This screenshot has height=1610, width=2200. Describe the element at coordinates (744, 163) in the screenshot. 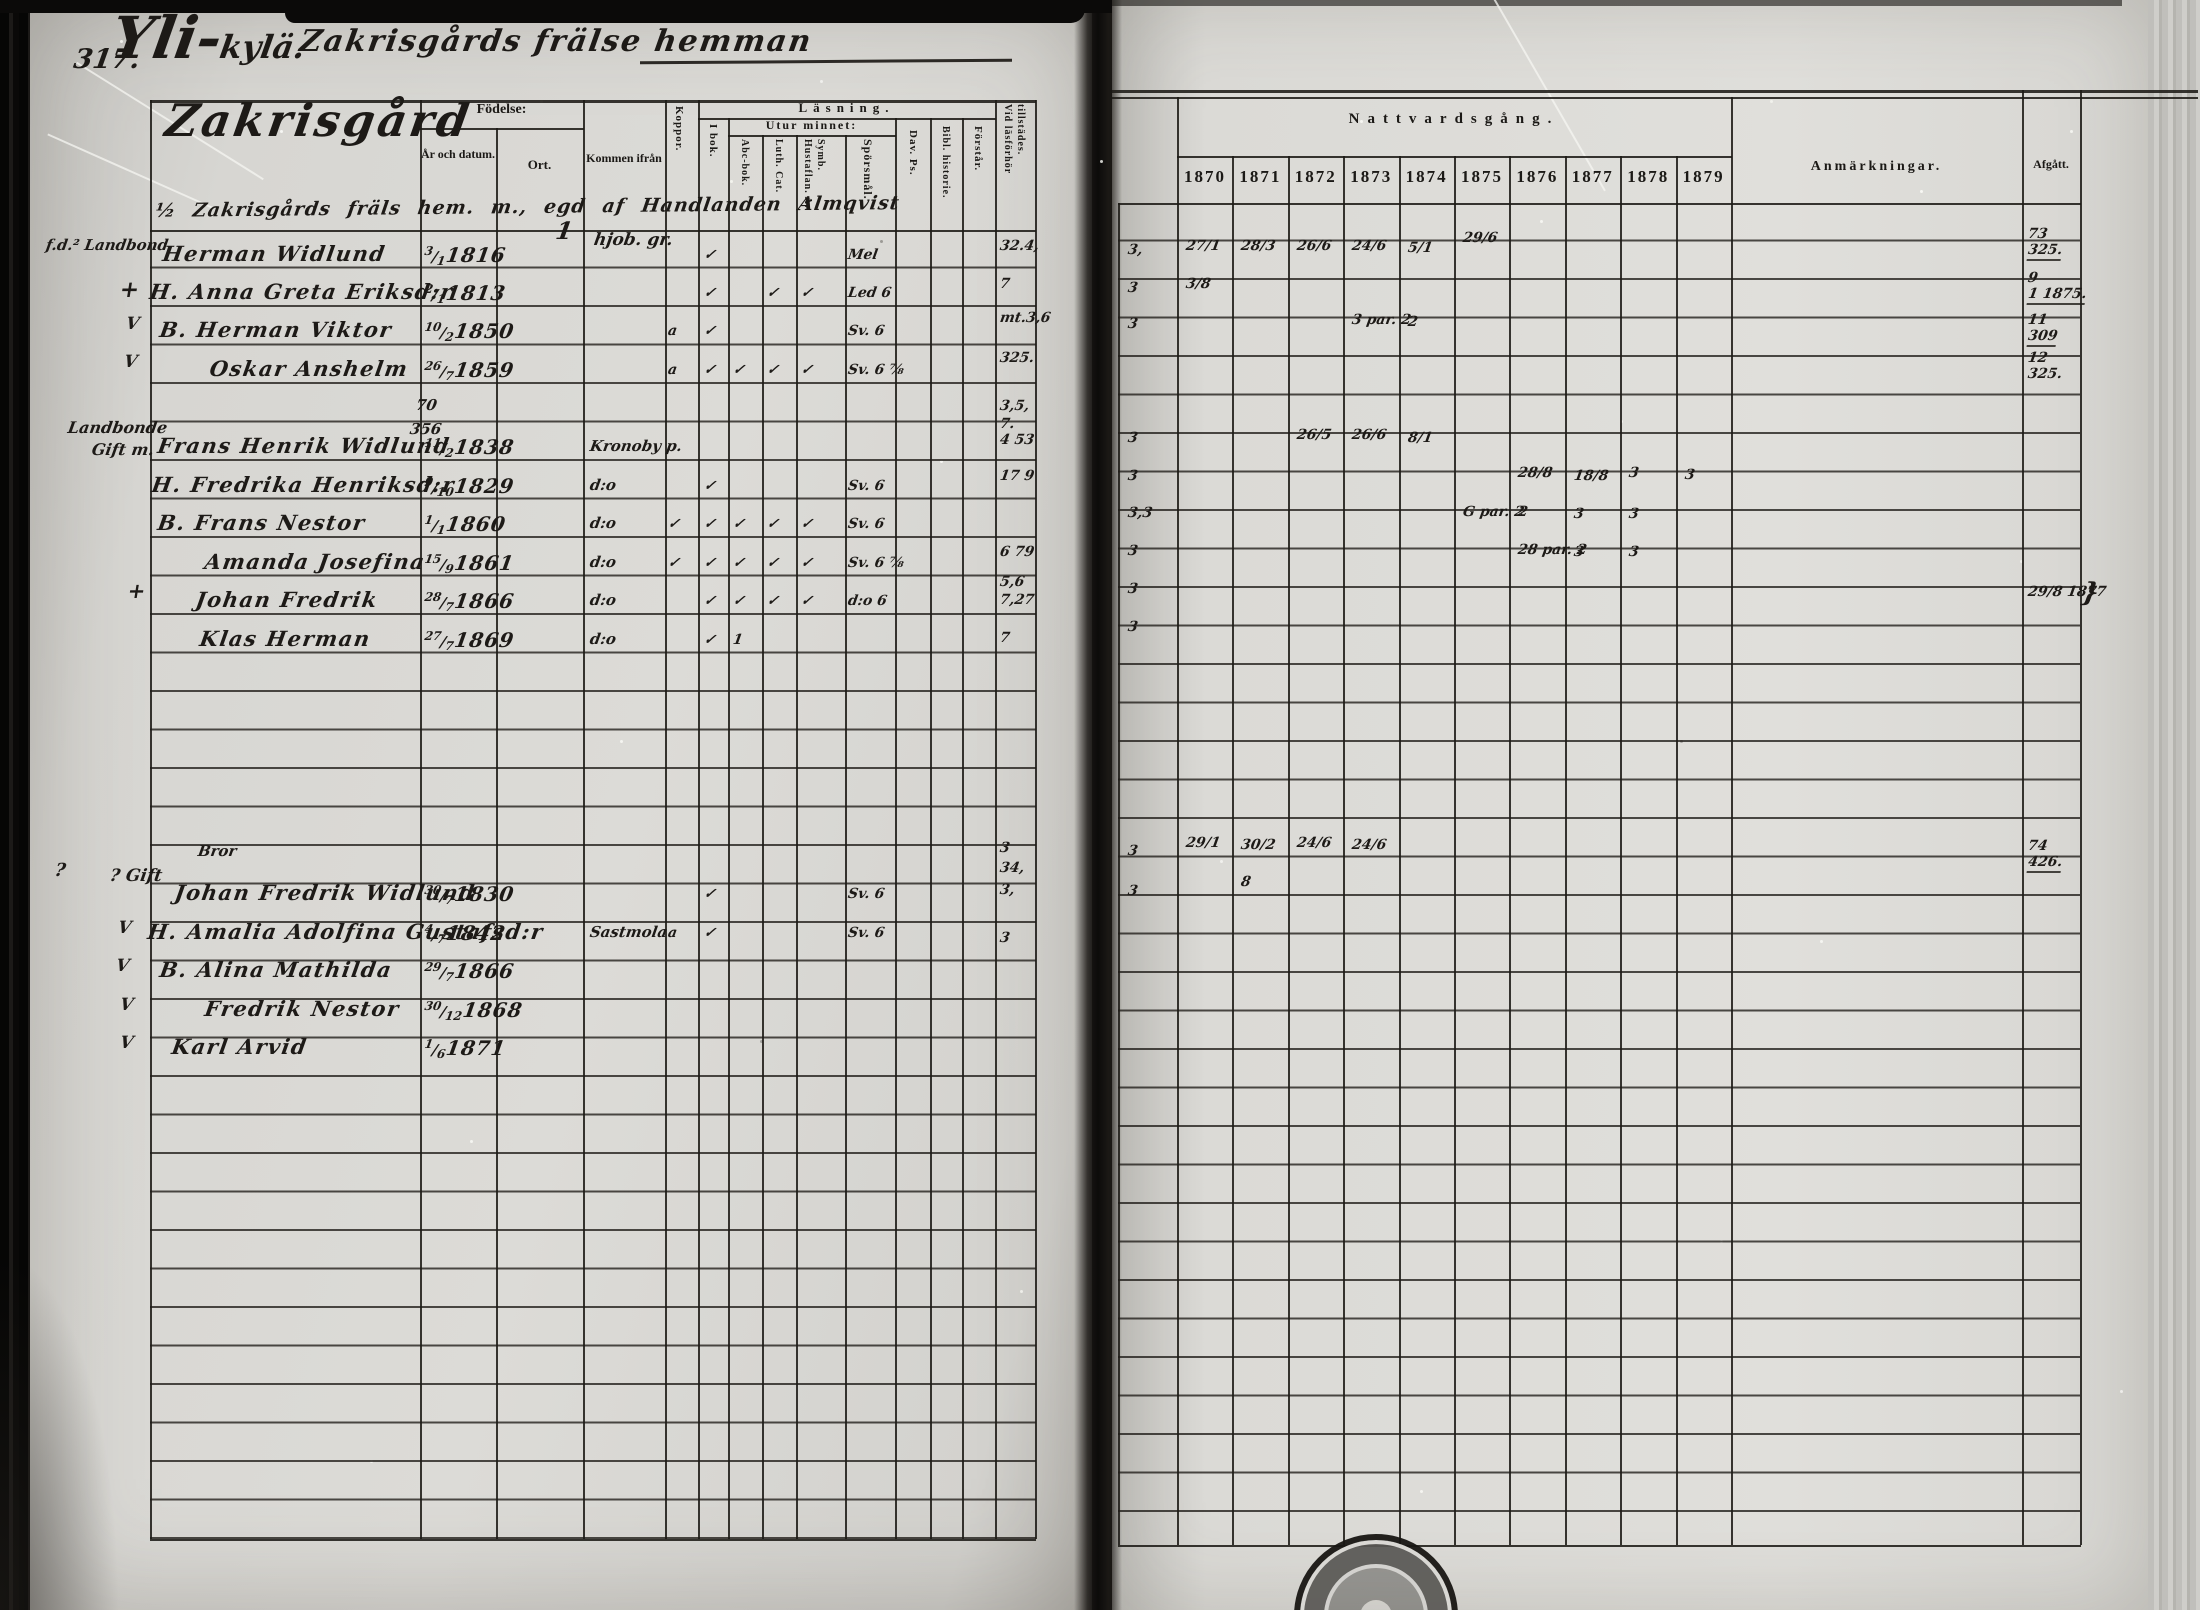

I see `header-abc-bok: Abc-bok.` at that location.